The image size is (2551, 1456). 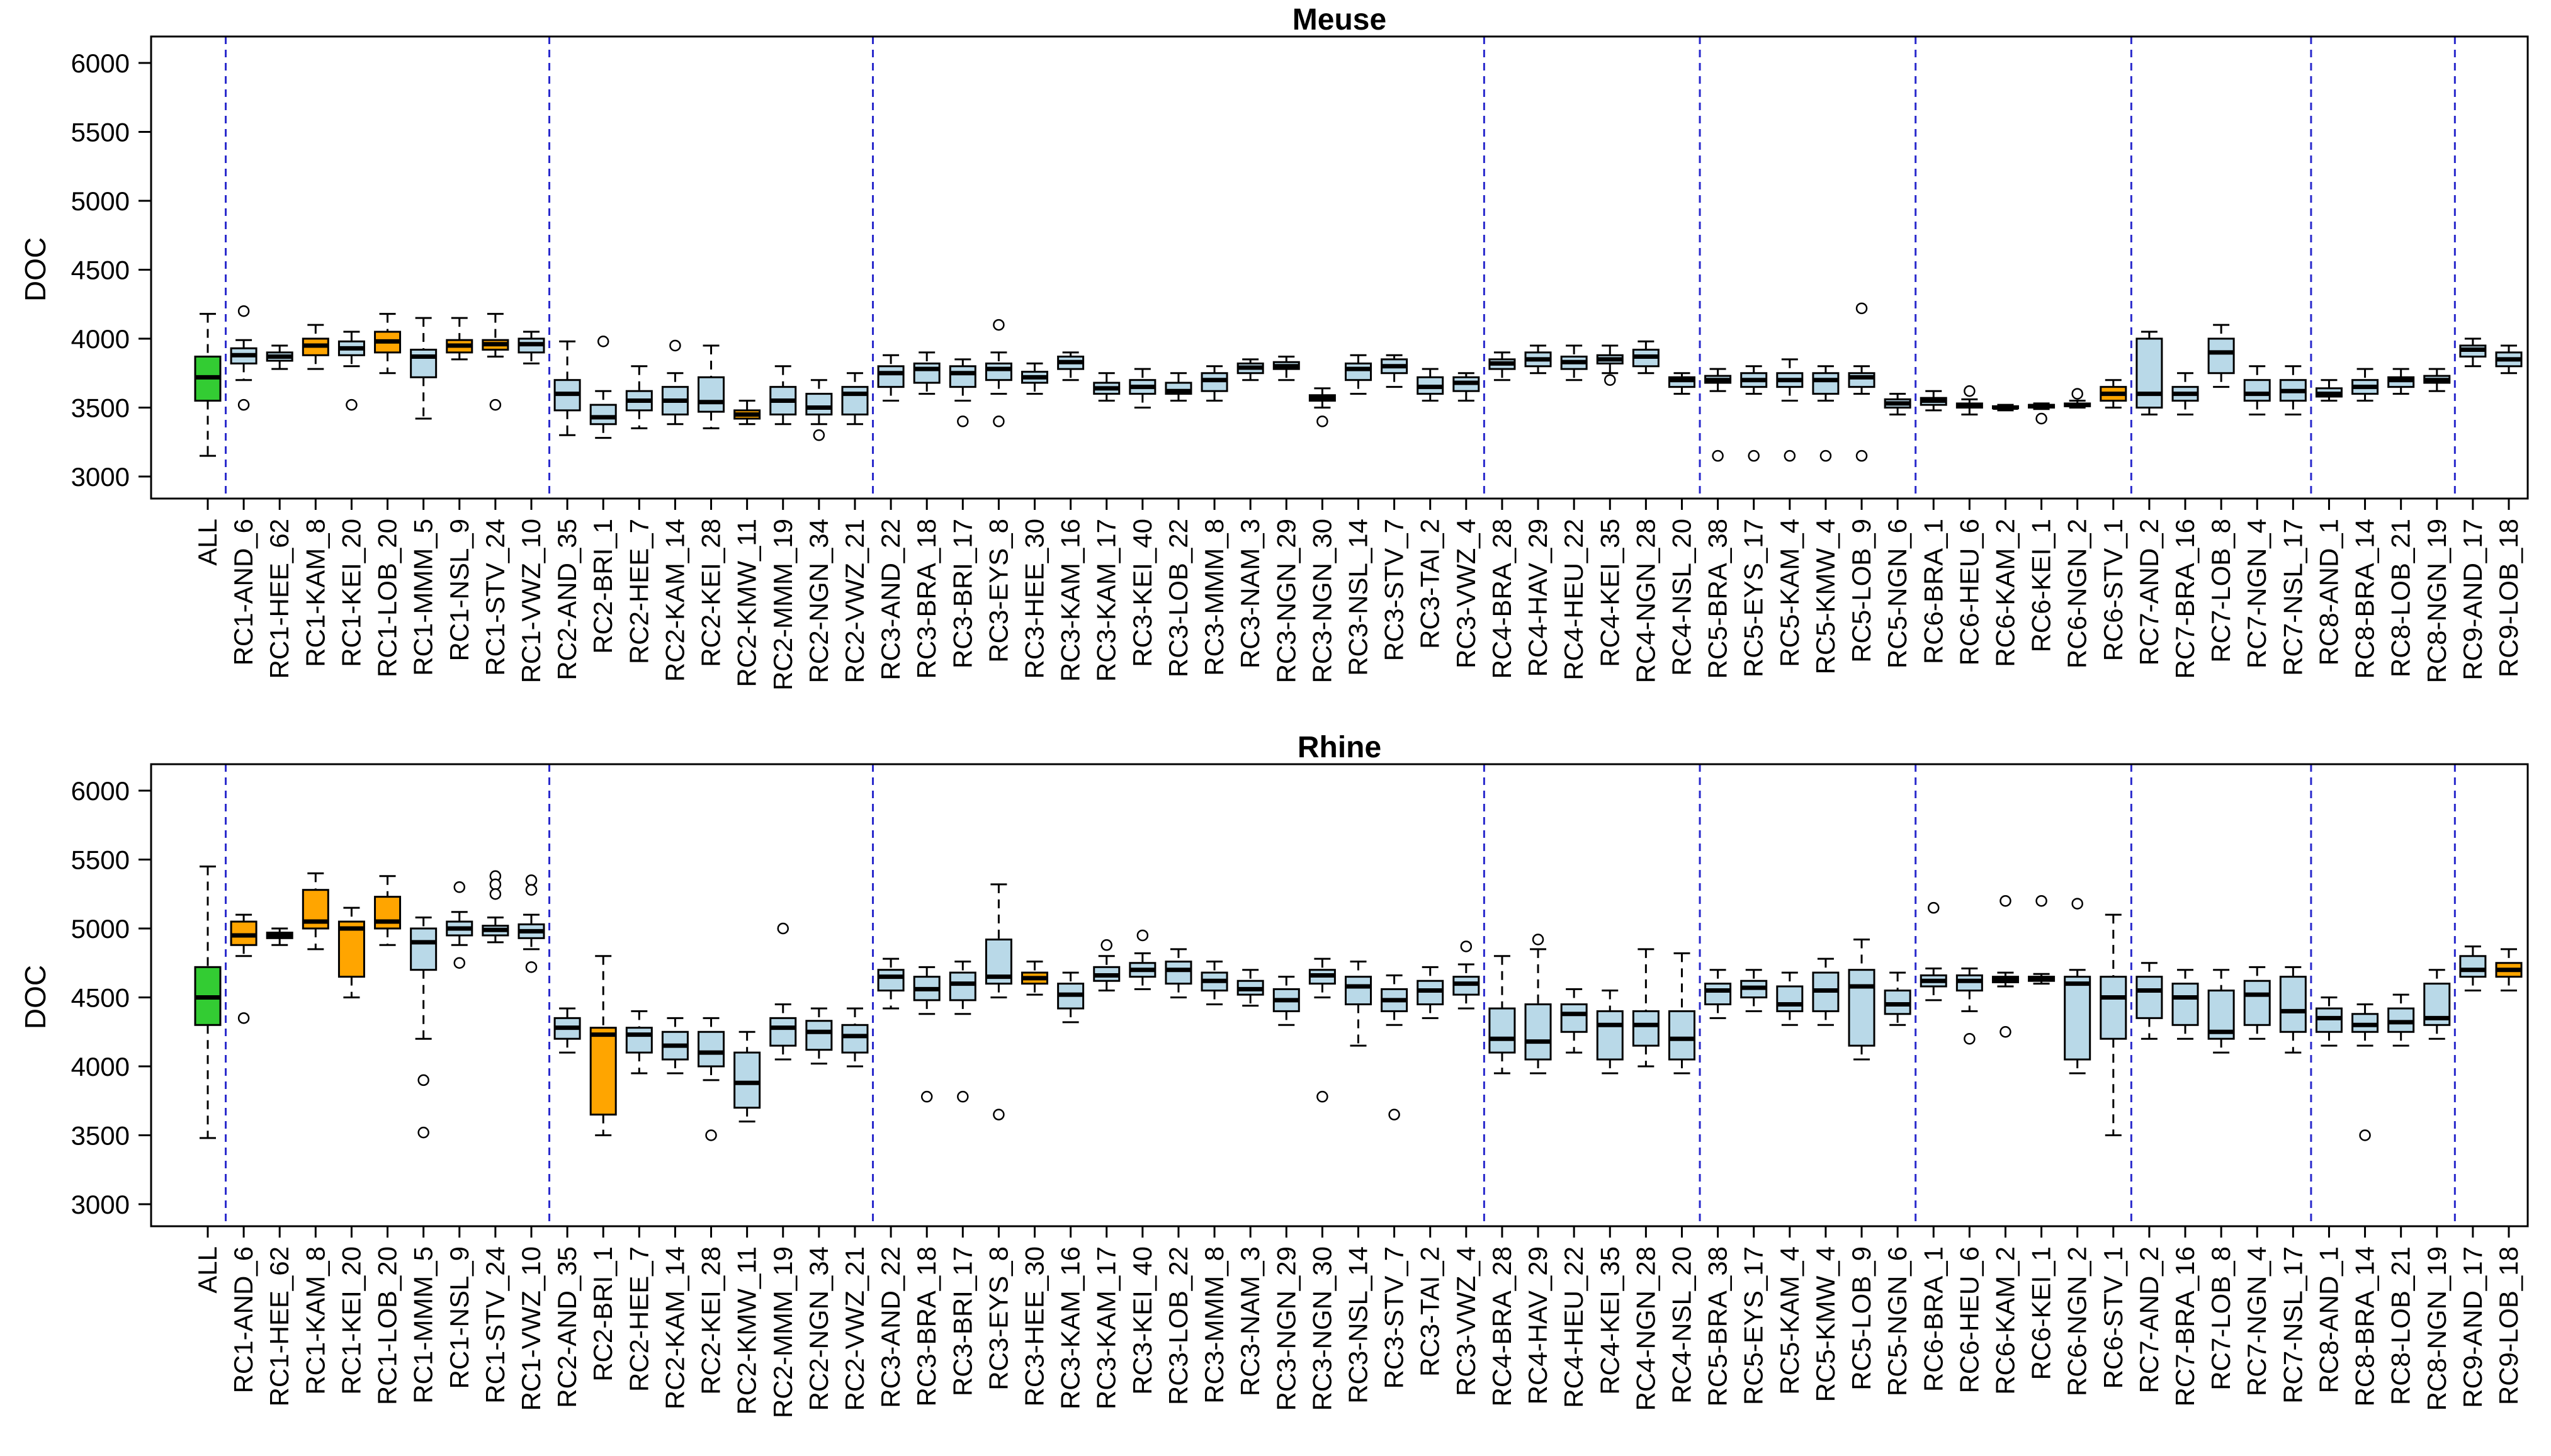 I want to click on x-category-label: RC3-VWZ_4, so click(x=1466, y=594).